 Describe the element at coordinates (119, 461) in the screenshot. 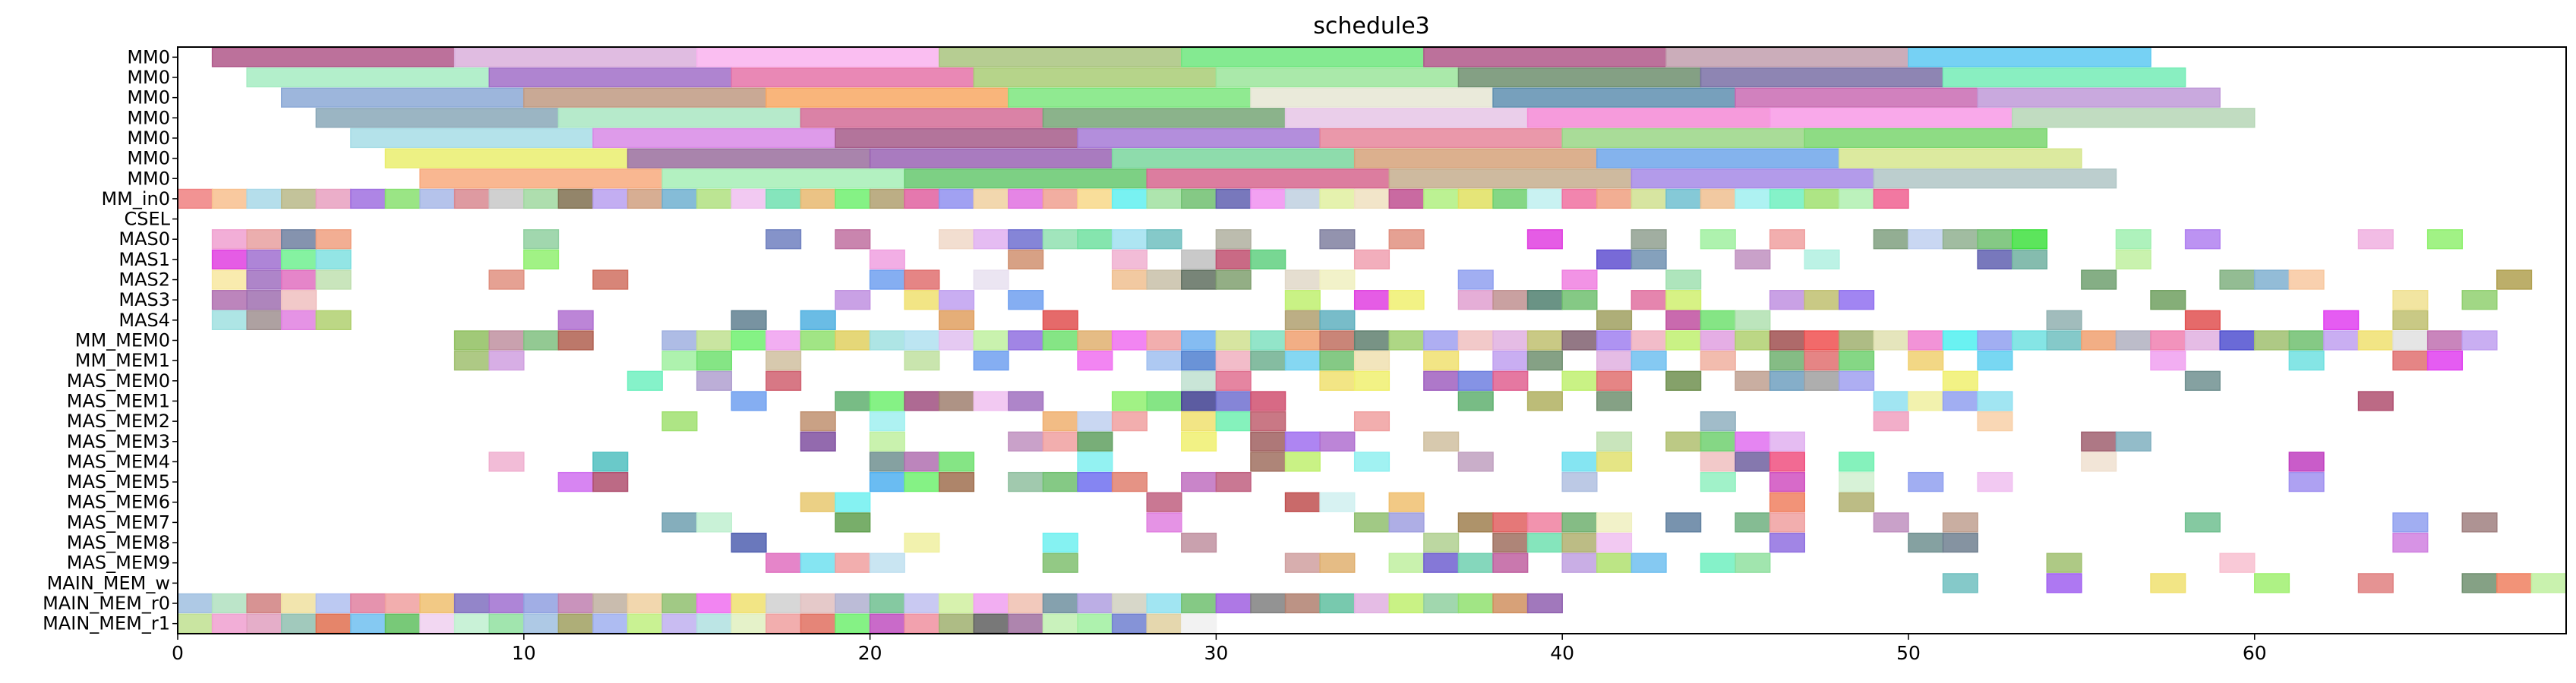

I see `y-tick-label: MAS_MEM4` at that location.